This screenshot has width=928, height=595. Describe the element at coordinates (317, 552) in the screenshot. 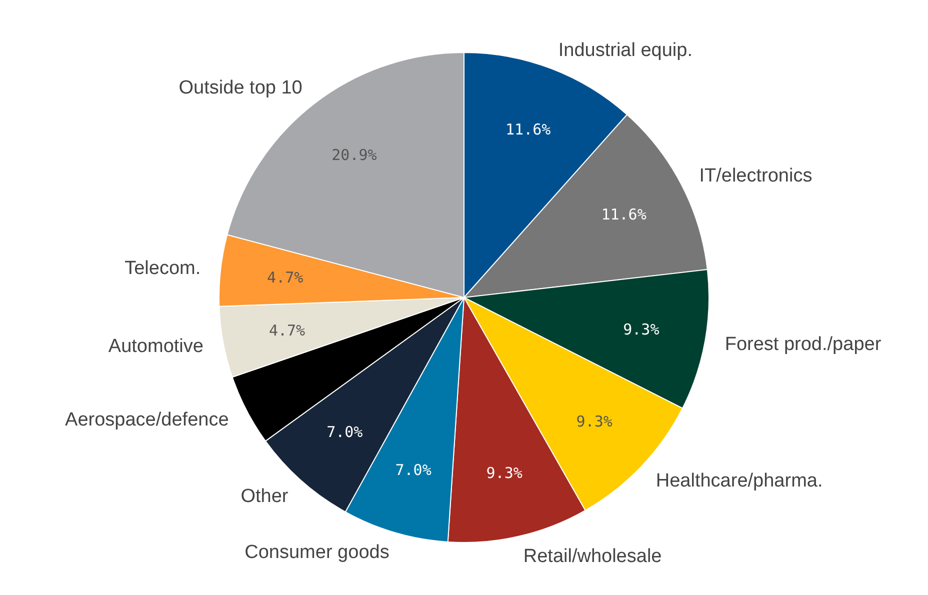

I see `slice-label: Consumer goods` at that location.